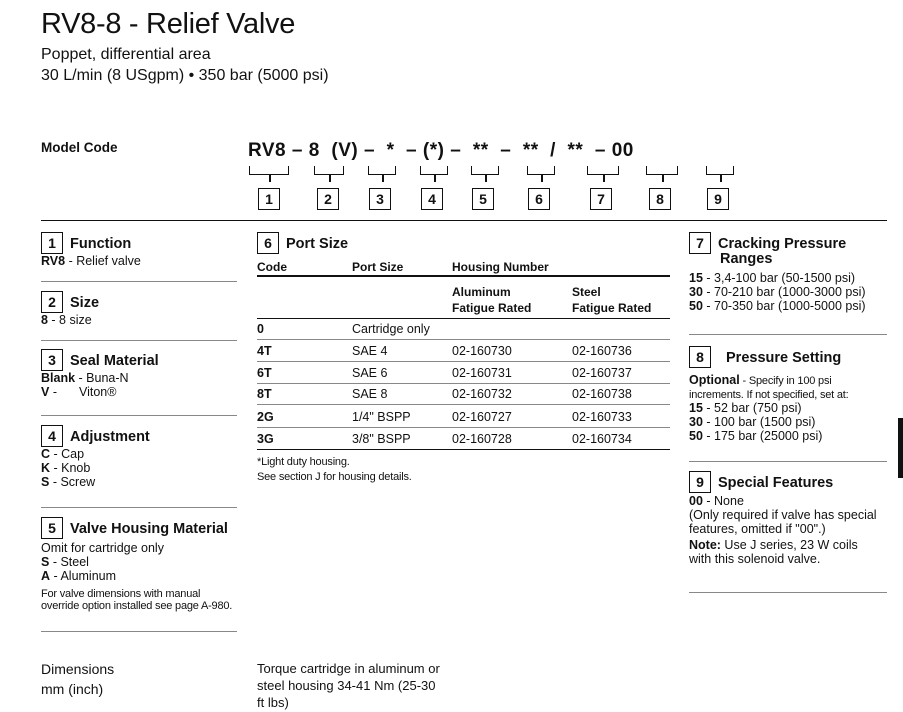 Image resolution: width=903 pixels, height=712 pixels. What do you see at coordinates (432, 199) in the screenshot?
I see `code-position-4: 4` at bounding box center [432, 199].